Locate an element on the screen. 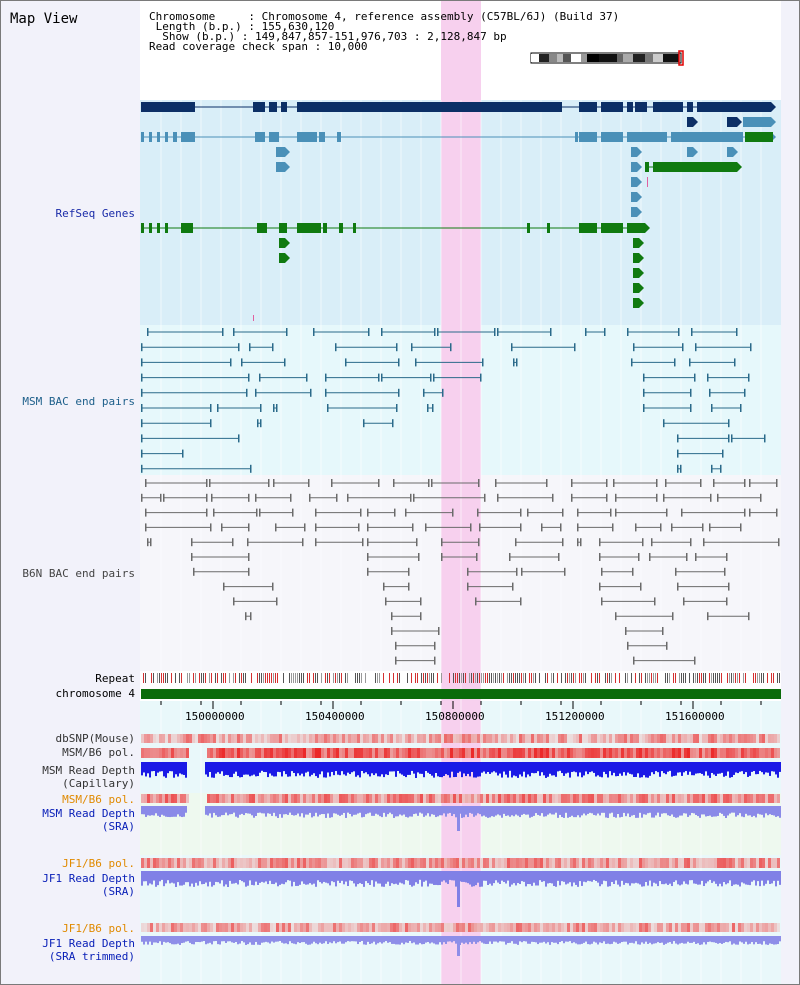  jf1-depth-sra-label: JF1 Read Depth is located at coordinates (88, 878).